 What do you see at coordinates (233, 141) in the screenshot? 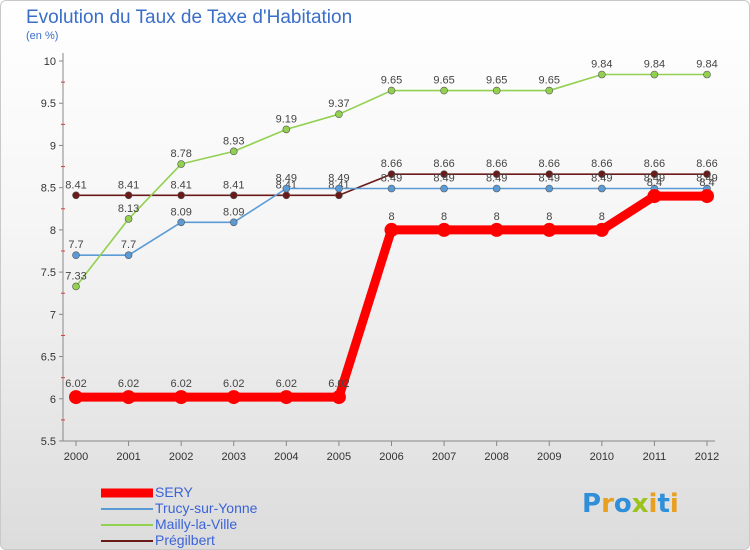
I see `data-label: 8.93` at bounding box center [233, 141].